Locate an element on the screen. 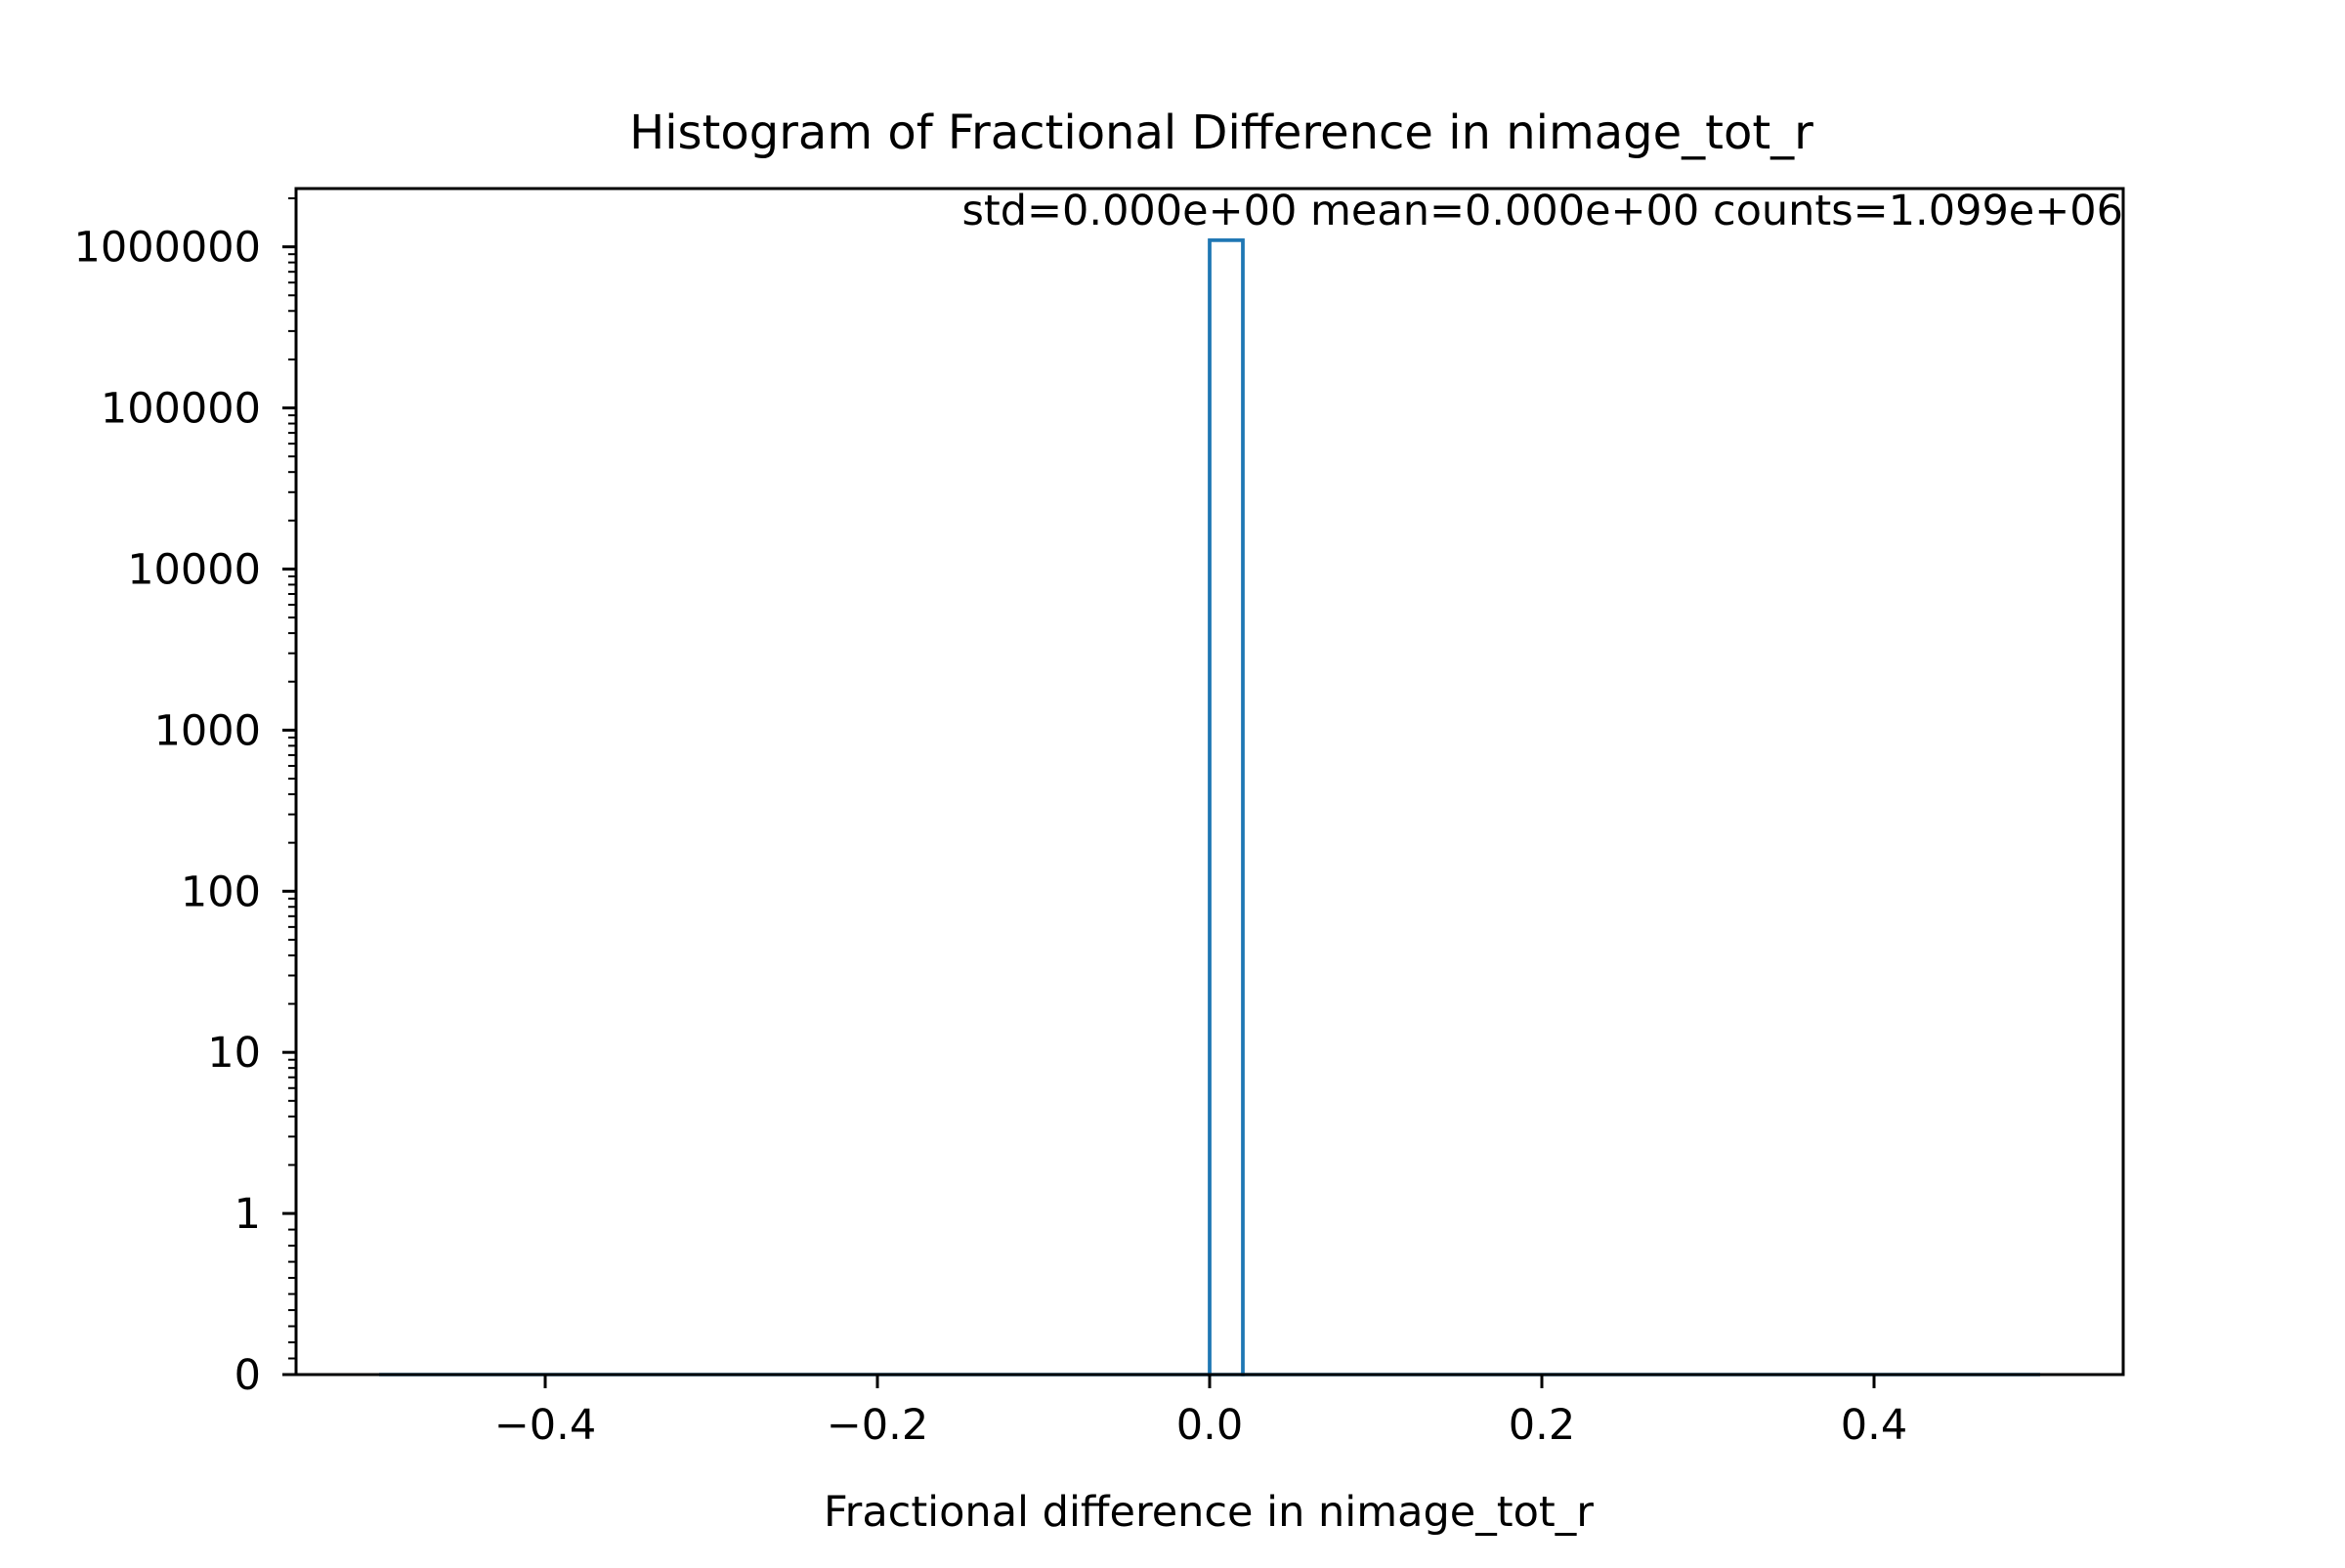  y-tick-label: 1000000 is located at coordinates (167, 248).